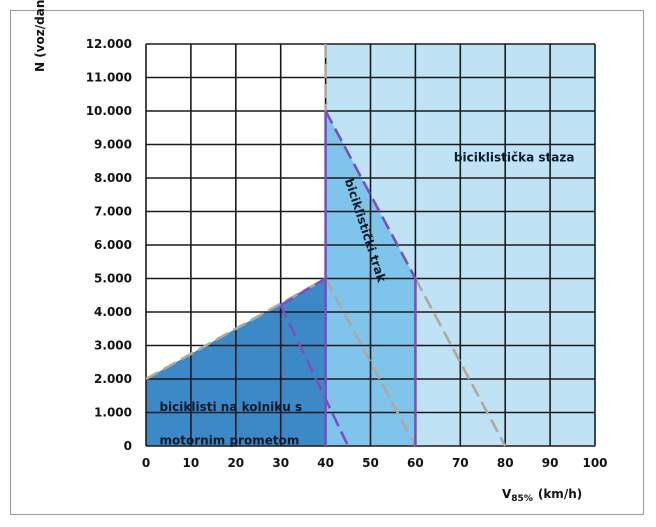 The height and width of the screenshot is (527, 656). Describe the element at coordinates (594, 463) in the screenshot. I see `x-tick-label: 100` at that location.